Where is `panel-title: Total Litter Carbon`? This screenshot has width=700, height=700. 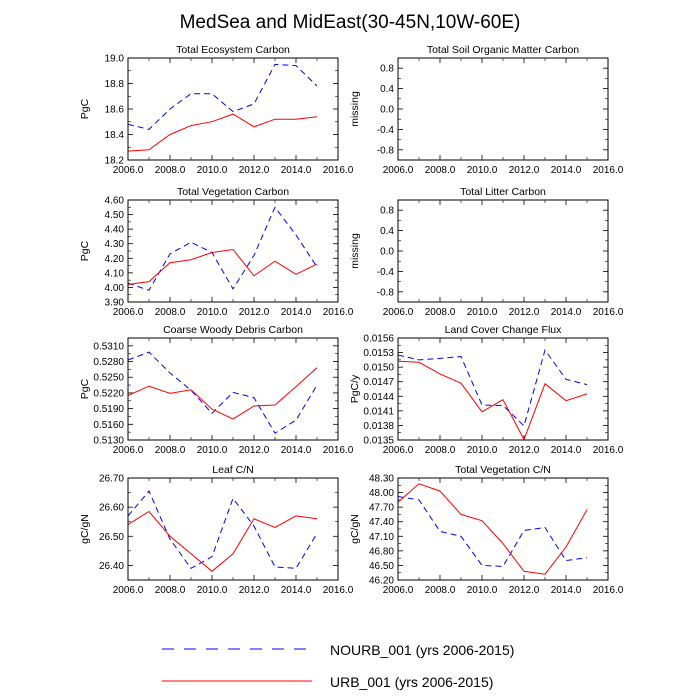 panel-title: Total Litter Carbon is located at coordinates (503, 192).